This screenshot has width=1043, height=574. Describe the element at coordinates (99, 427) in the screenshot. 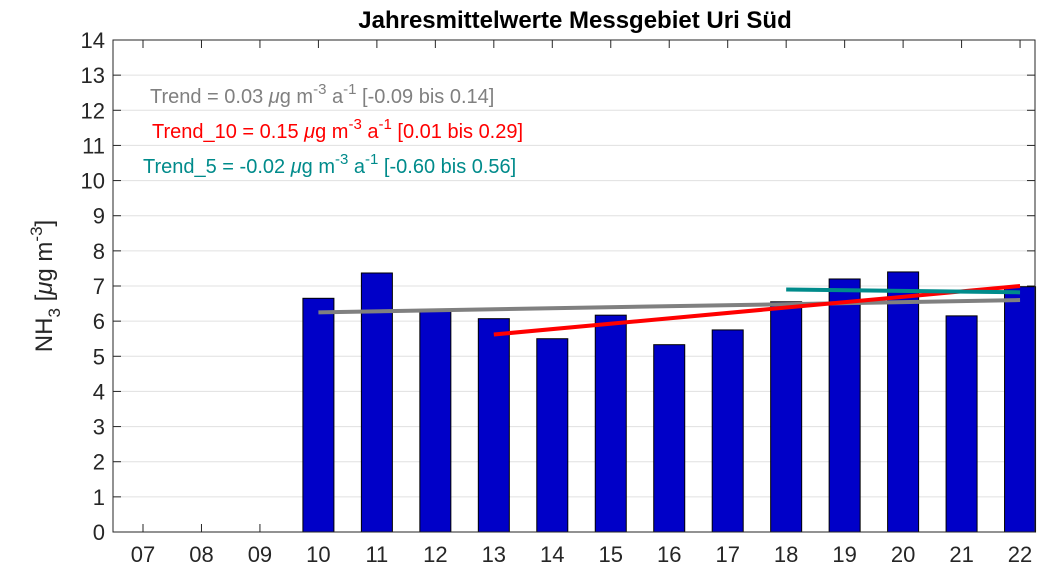

I see `y-tick-label: 3` at that location.